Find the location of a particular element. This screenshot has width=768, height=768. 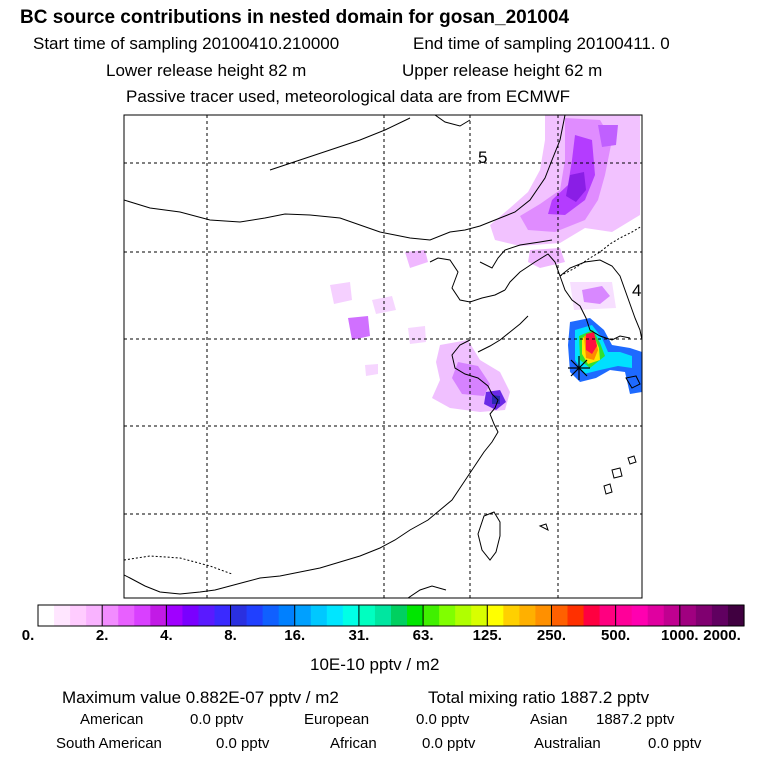

region-name: American is located at coordinates (112, 719).